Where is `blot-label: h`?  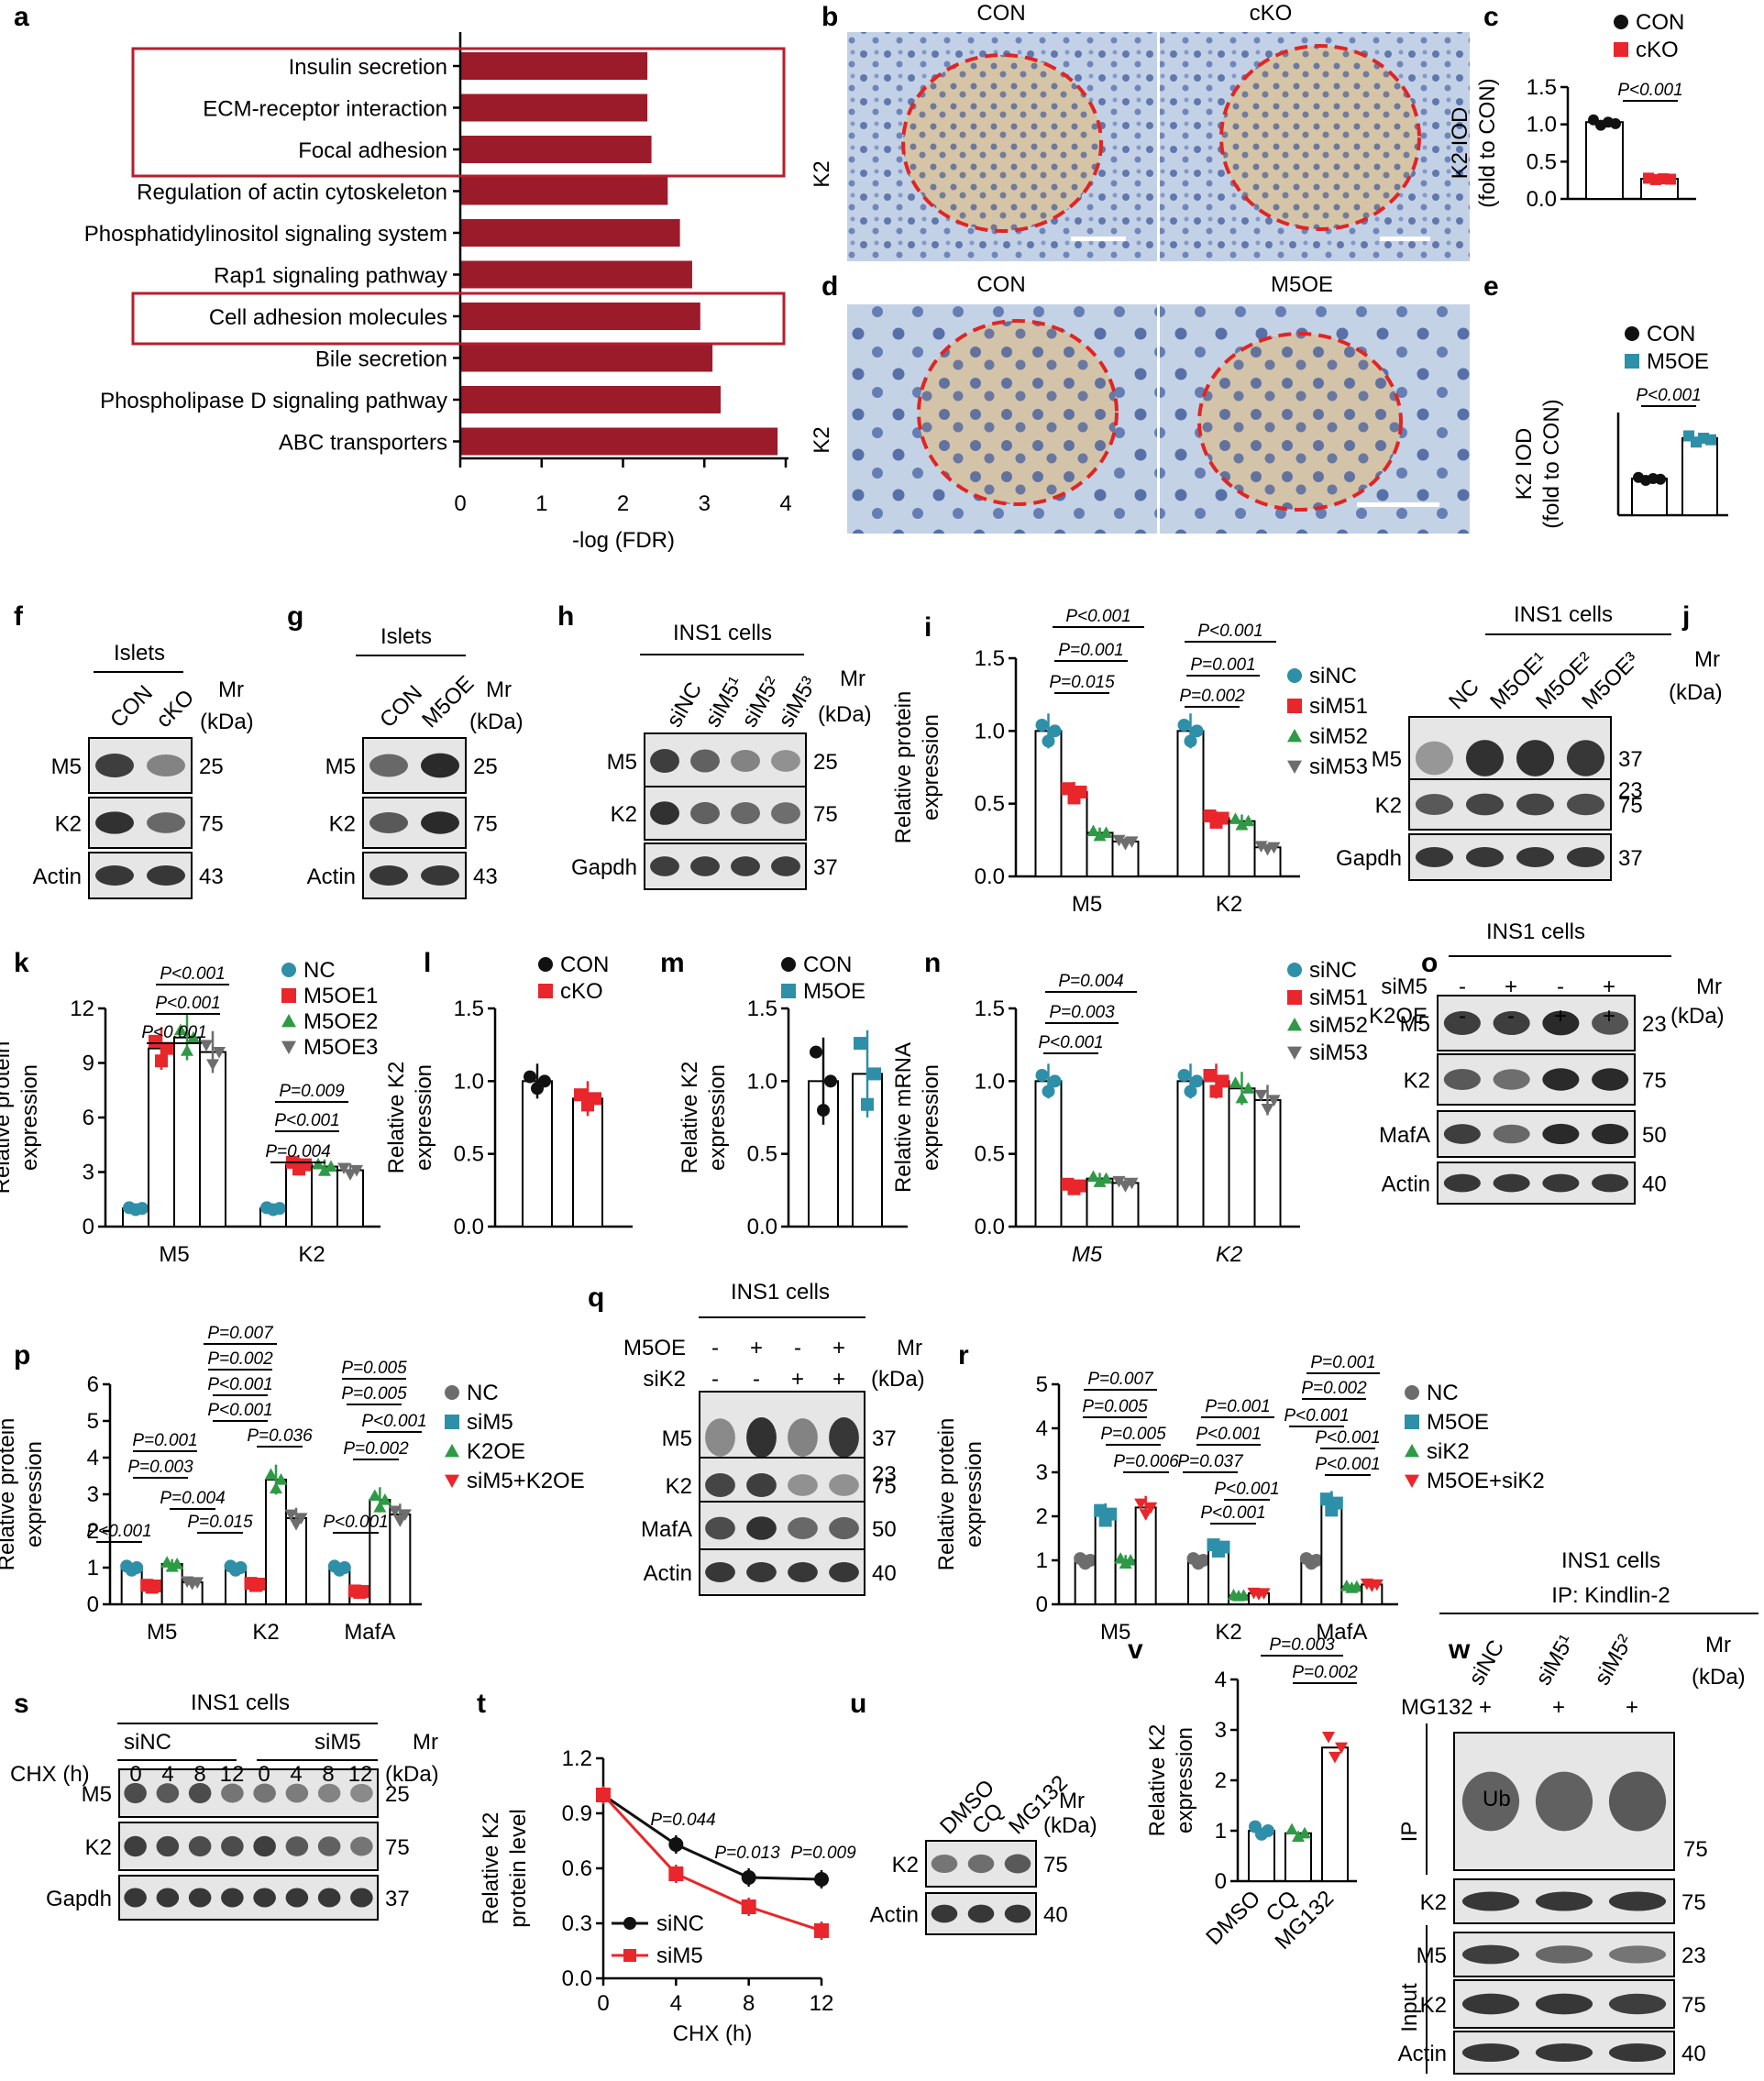 blot-label: h is located at coordinates (565, 616).